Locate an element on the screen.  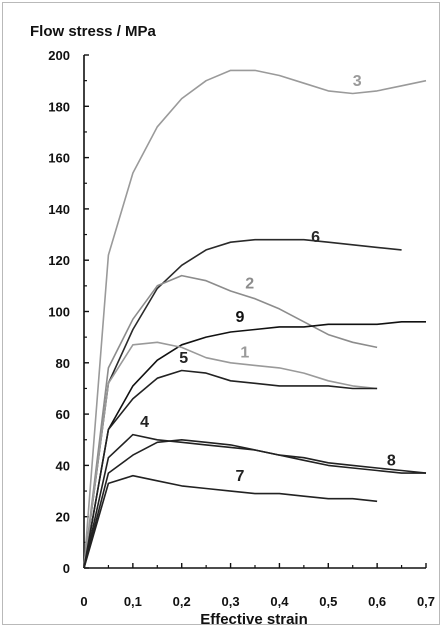
curve-label-1: 1 is located at coordinates (244, 353).